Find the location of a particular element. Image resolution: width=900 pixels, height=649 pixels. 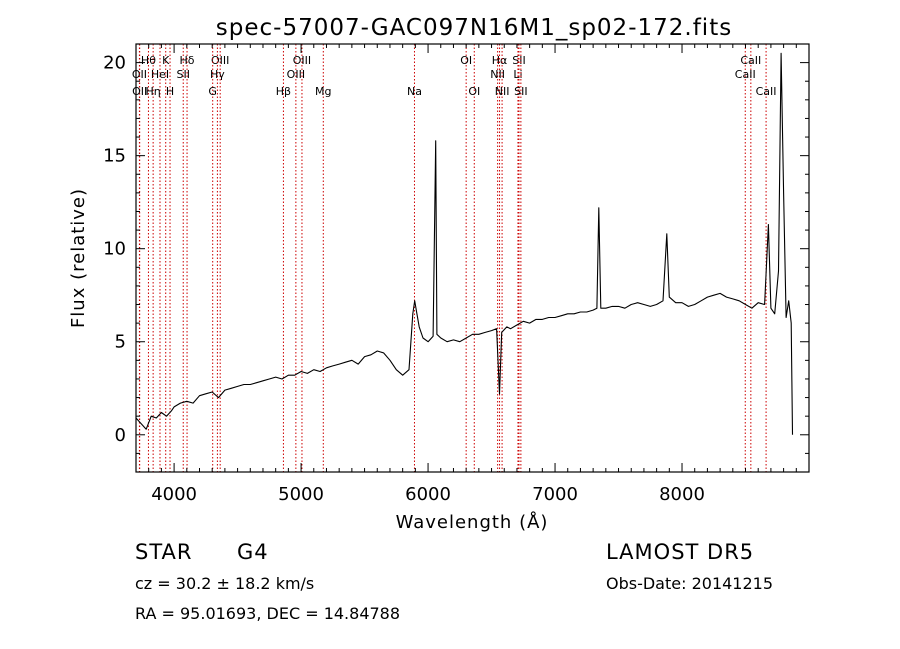

line-marker-label: HeI is located at coordinates (160, 74).